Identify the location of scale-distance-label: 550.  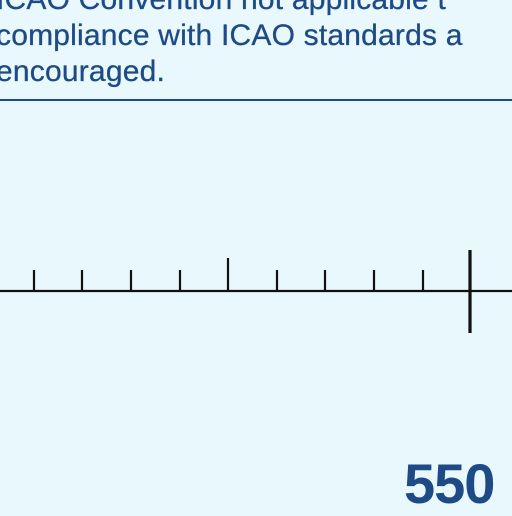
(449, 483).